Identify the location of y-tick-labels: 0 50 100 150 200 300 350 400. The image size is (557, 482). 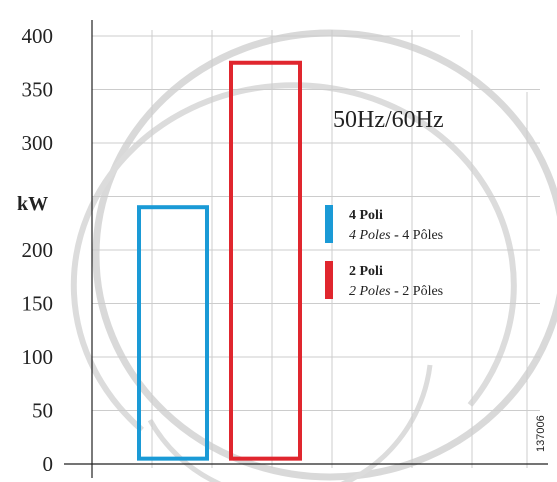
(38, 250).